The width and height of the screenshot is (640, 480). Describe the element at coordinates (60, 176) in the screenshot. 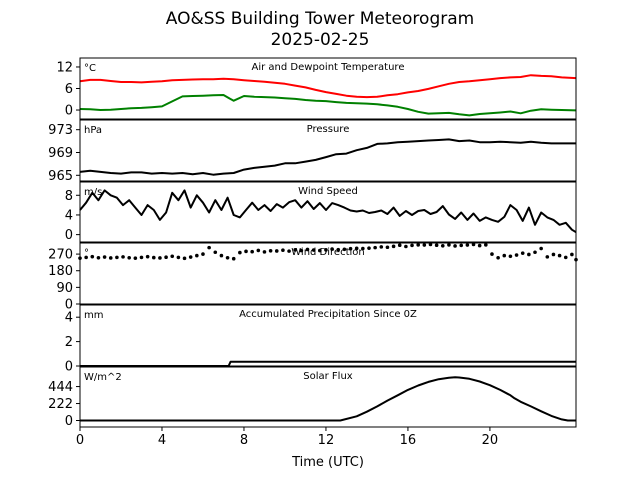

I see `y-tick-label: 965` at that location.